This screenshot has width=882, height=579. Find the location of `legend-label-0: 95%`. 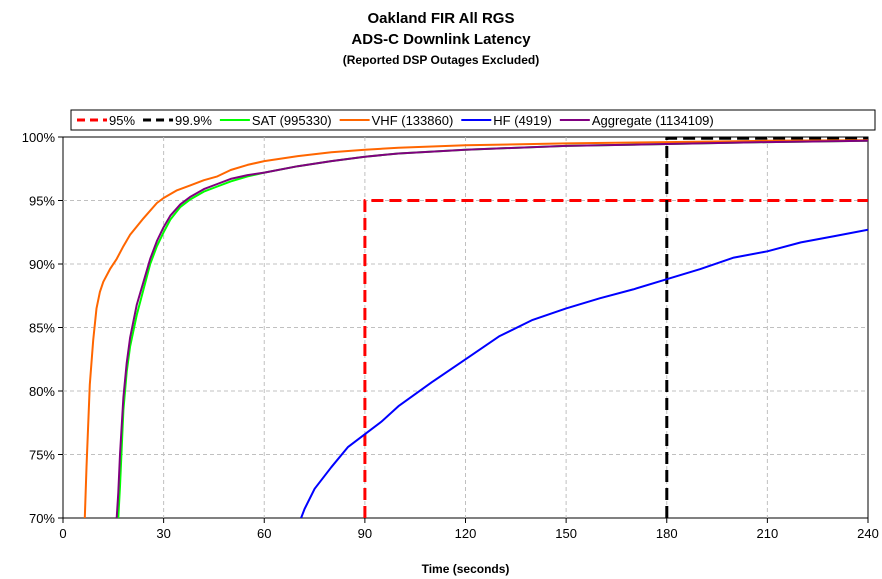

legend-label-0: 95% is located at coordinates (122, 120).